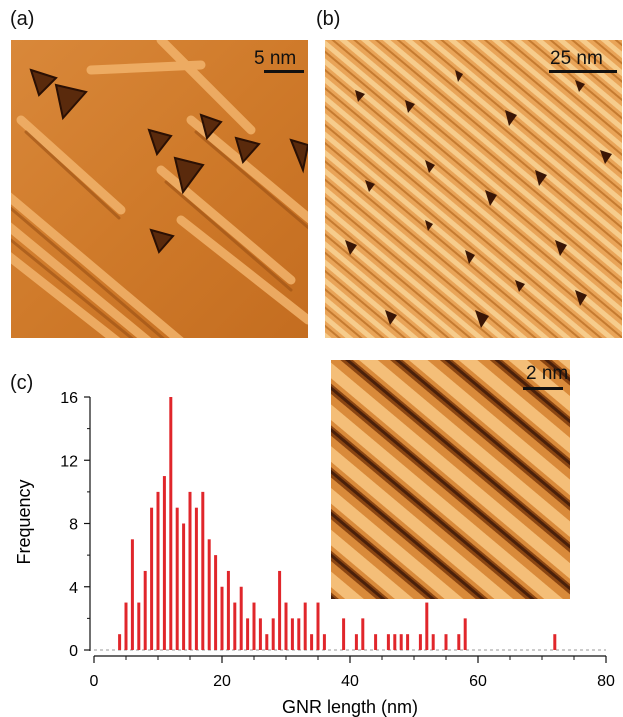  What do you see at coordinates (69, 398) in the screenshot?
I see `y-tick-label: 16` at bounding box center [69, 398].